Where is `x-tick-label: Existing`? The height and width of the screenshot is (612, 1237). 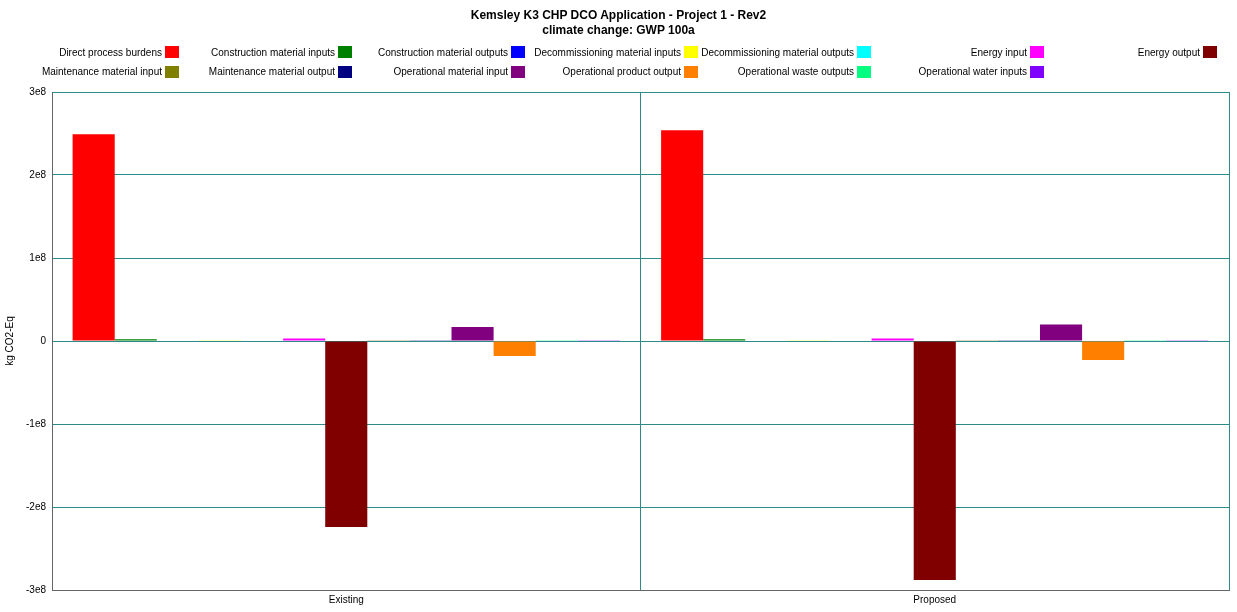 x-tick-label: Existing is located at coordinates (346, 599).